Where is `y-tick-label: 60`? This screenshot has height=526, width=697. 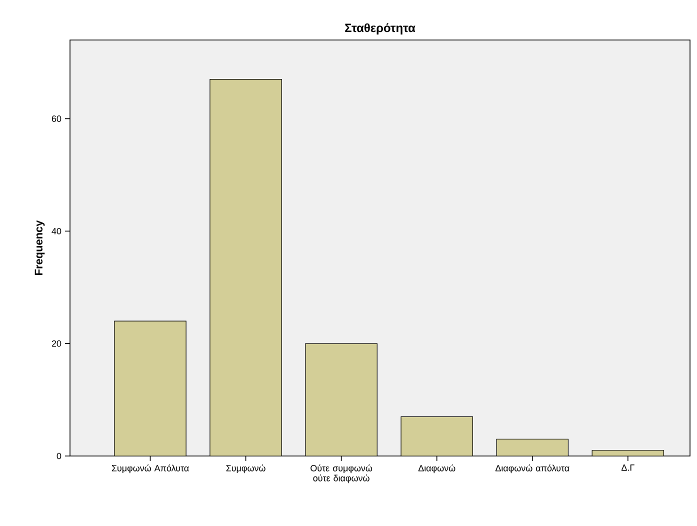 y-tick-label: 60 is located at coordinates (57, 119).